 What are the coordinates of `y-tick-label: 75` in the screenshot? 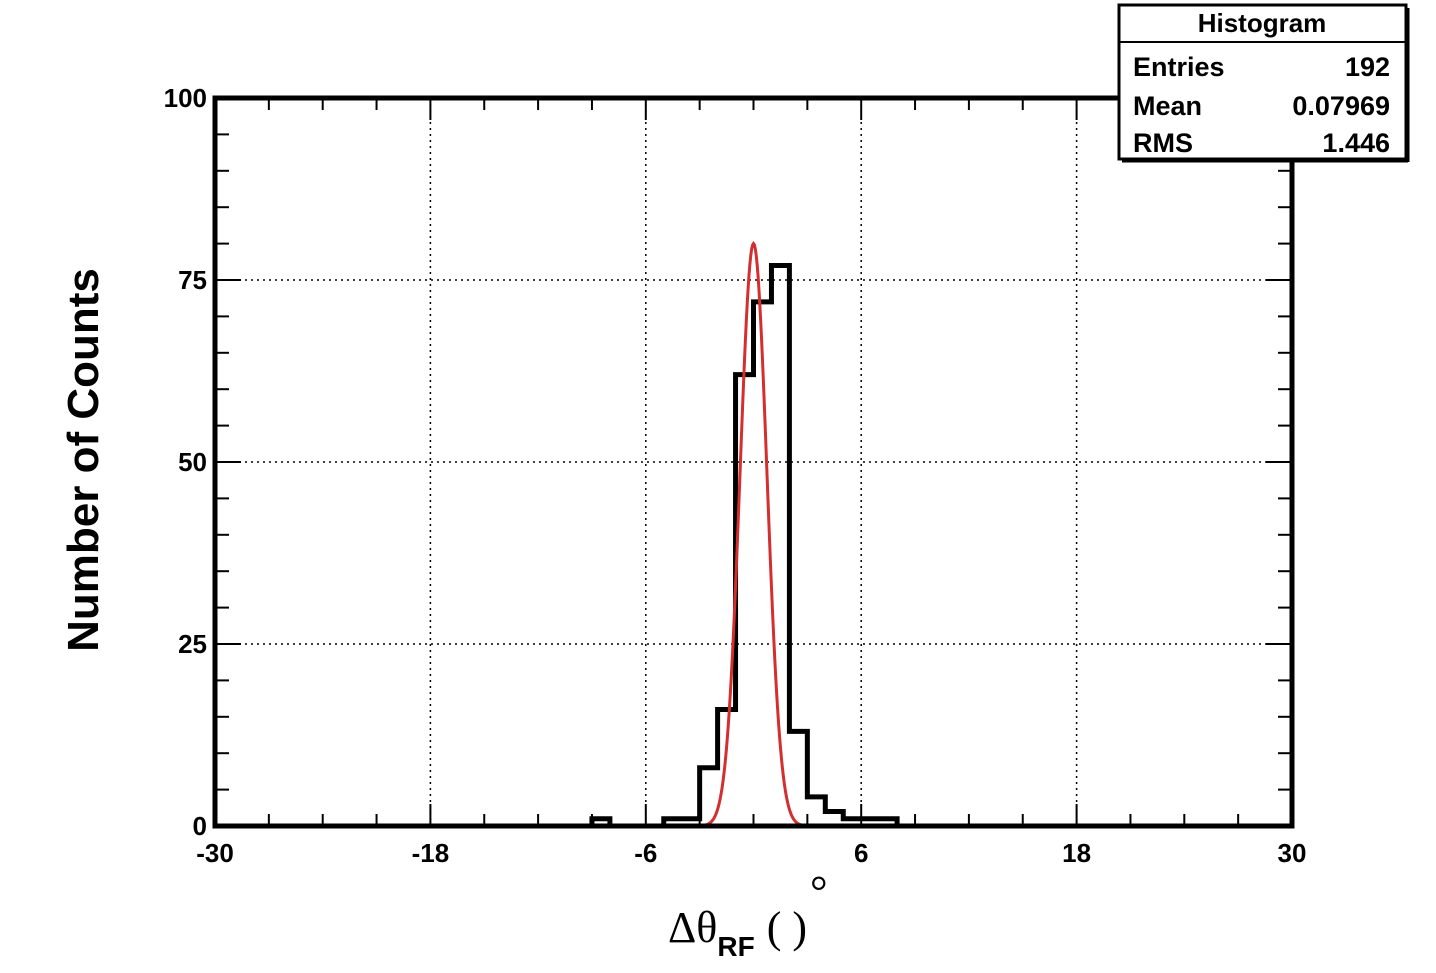 It's located at (192, 280).